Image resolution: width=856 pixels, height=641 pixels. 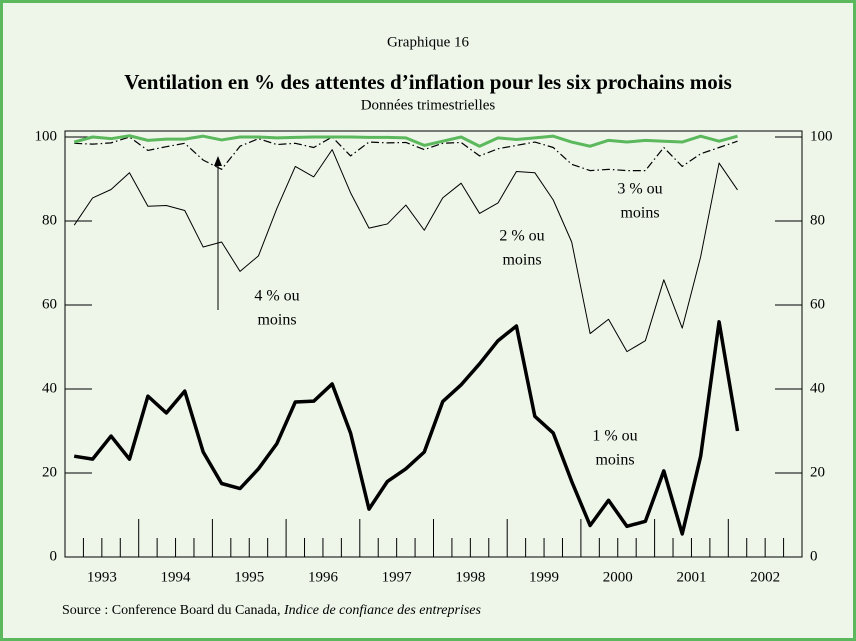 What do you see at coordinates (817, 388) in the screenshot?
I see `y2-tick-label: 40` at bounding box center [817, 388].